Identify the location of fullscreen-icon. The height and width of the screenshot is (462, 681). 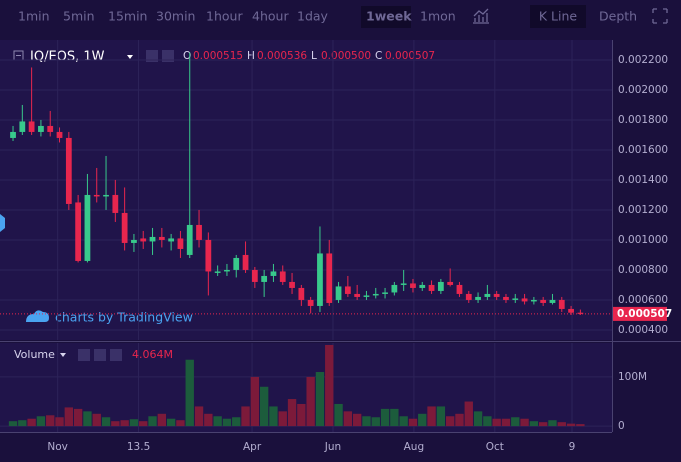
(660, 16).